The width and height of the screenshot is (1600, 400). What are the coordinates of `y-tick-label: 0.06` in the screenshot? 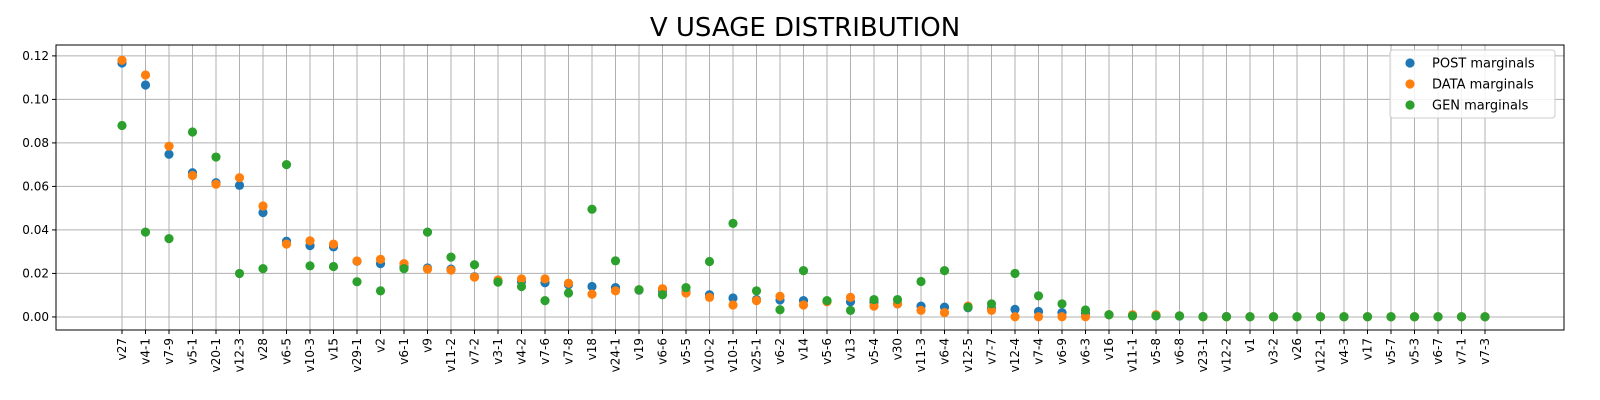 It's located at (35, 186).